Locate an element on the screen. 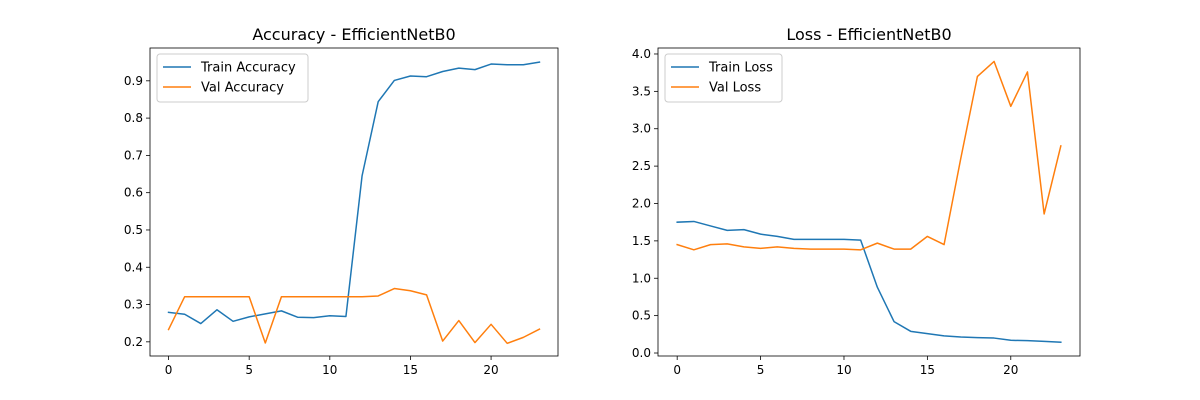  series-line-train-loss is located at coordinates (869, 281).